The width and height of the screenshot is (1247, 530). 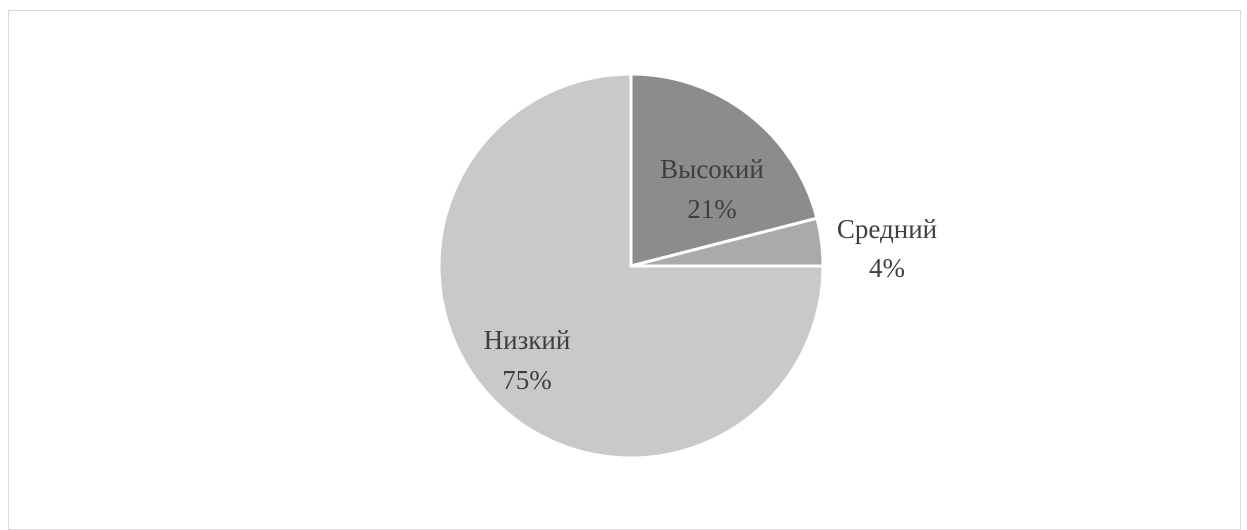 I want to click on slice-label-low: Низкий, so click(x=527, y=340).